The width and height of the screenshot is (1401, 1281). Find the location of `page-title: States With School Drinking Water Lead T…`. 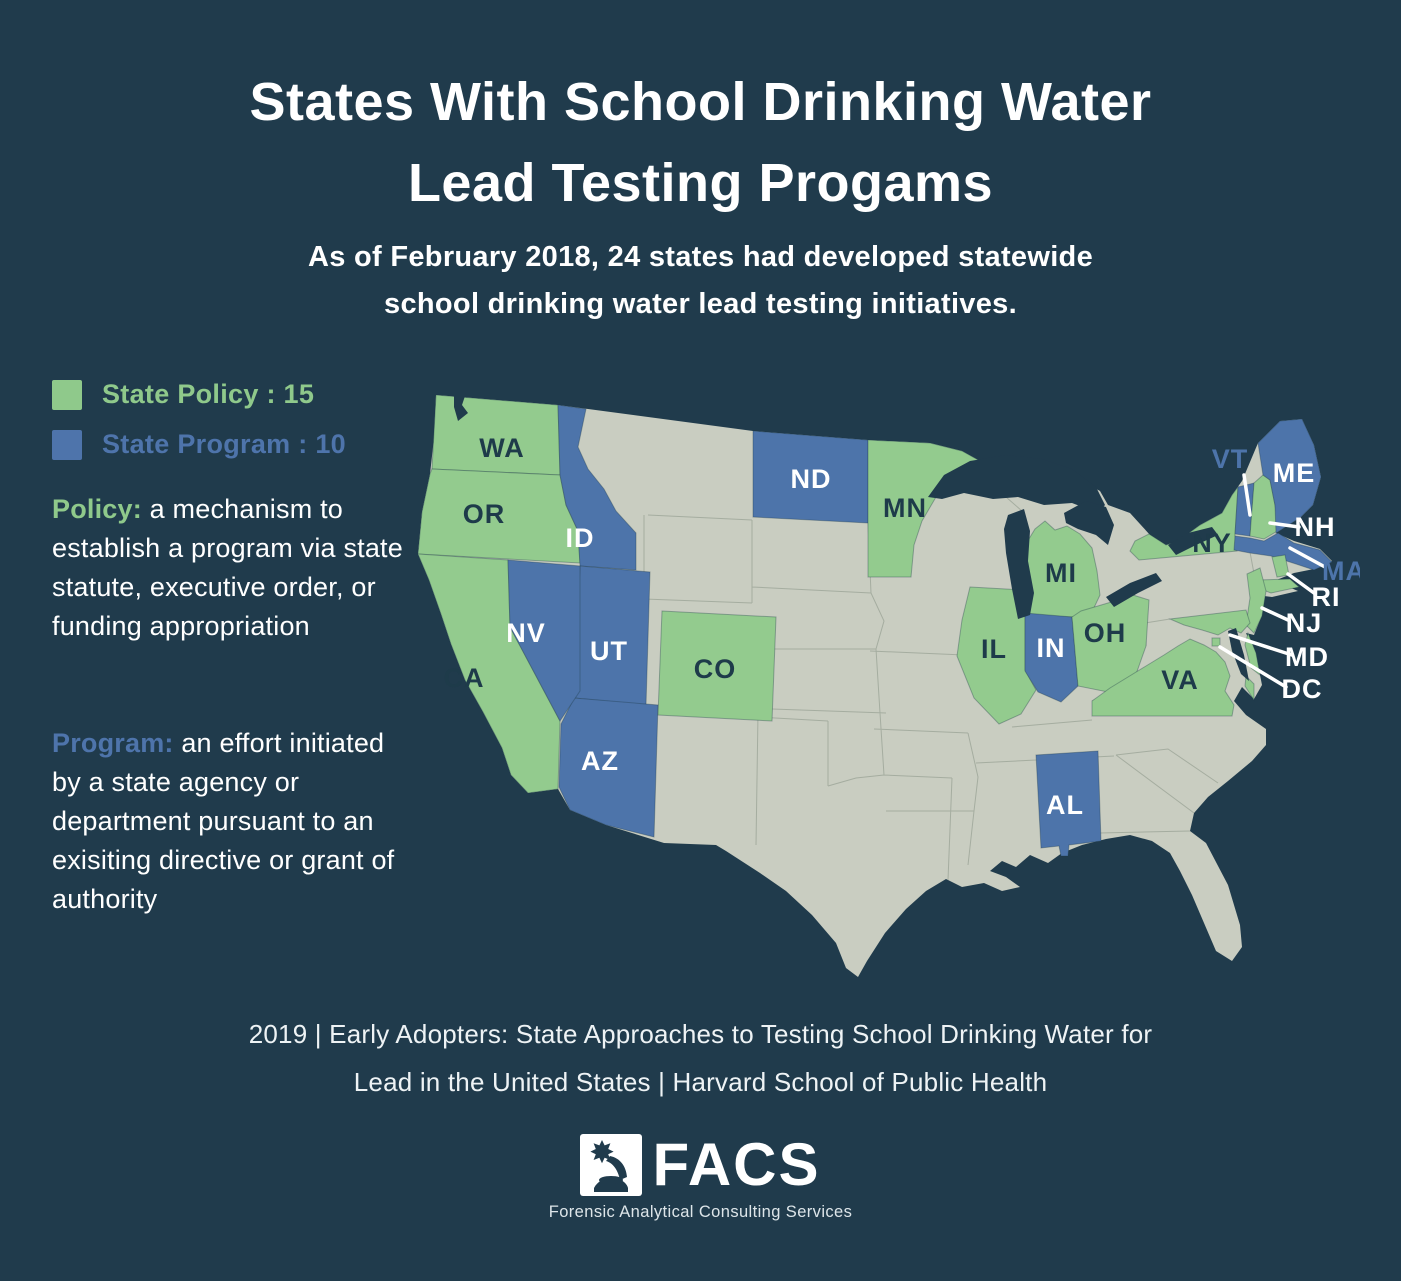

page-title: States With School Drinking Water Lead T… is located at coordinates (700, 143).